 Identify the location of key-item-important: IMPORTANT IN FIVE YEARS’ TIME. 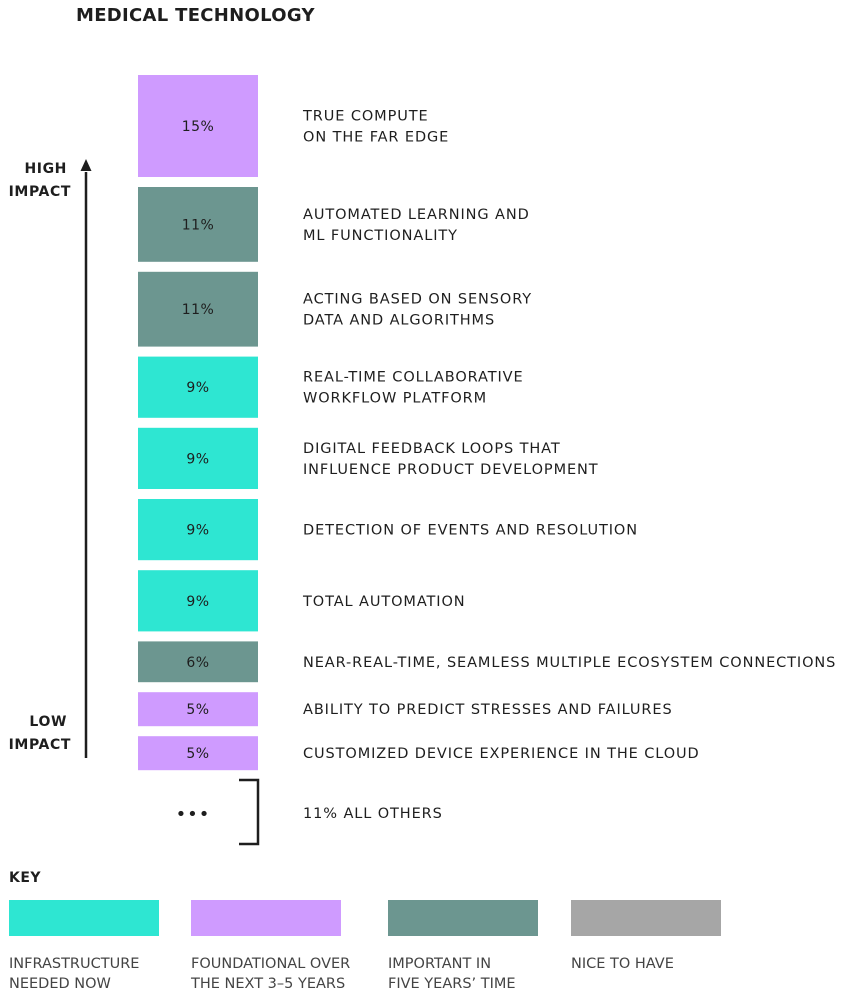
(463, 946).